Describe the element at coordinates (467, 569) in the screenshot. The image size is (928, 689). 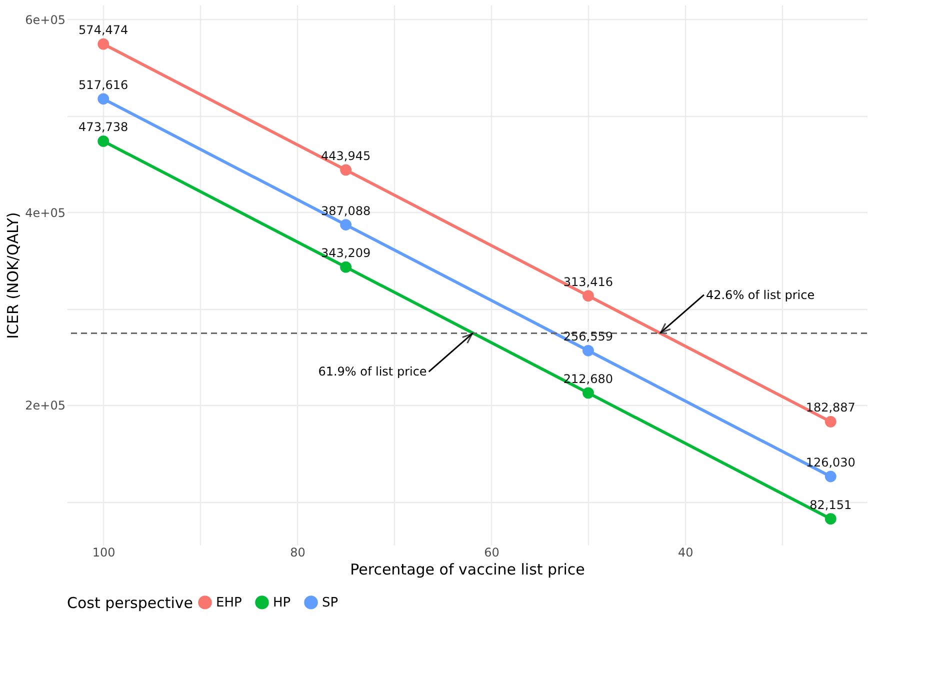
I see `x-axis-title: Percentage of vaccine list price` at that location.